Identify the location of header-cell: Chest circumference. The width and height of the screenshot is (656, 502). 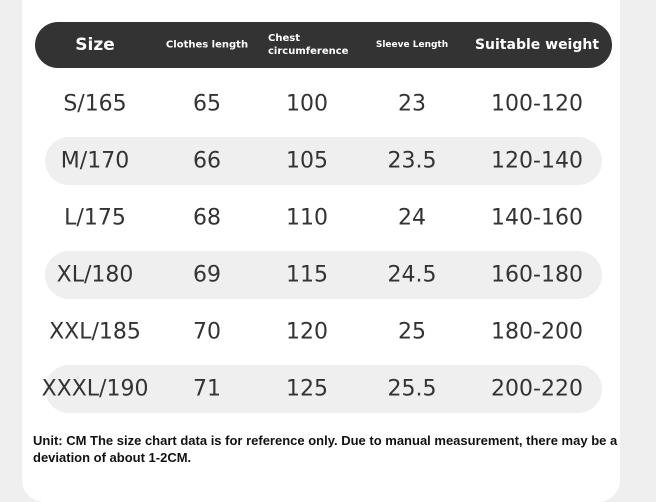
(308, 45).